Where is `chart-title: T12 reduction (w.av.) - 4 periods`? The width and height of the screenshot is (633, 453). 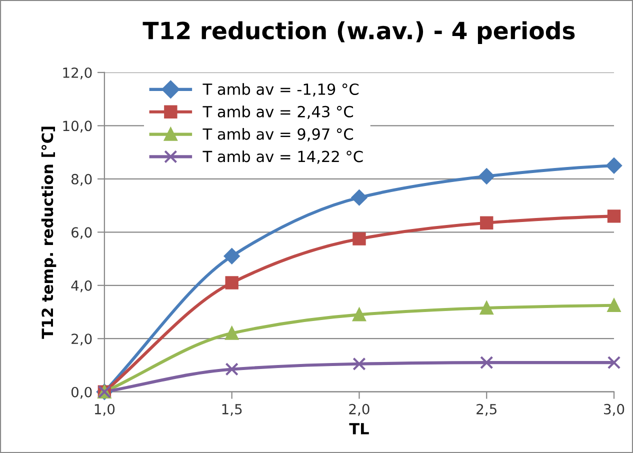 chart-title: T12 reduction (w.av.) - 4 periods is located at coordinates (358, 32).